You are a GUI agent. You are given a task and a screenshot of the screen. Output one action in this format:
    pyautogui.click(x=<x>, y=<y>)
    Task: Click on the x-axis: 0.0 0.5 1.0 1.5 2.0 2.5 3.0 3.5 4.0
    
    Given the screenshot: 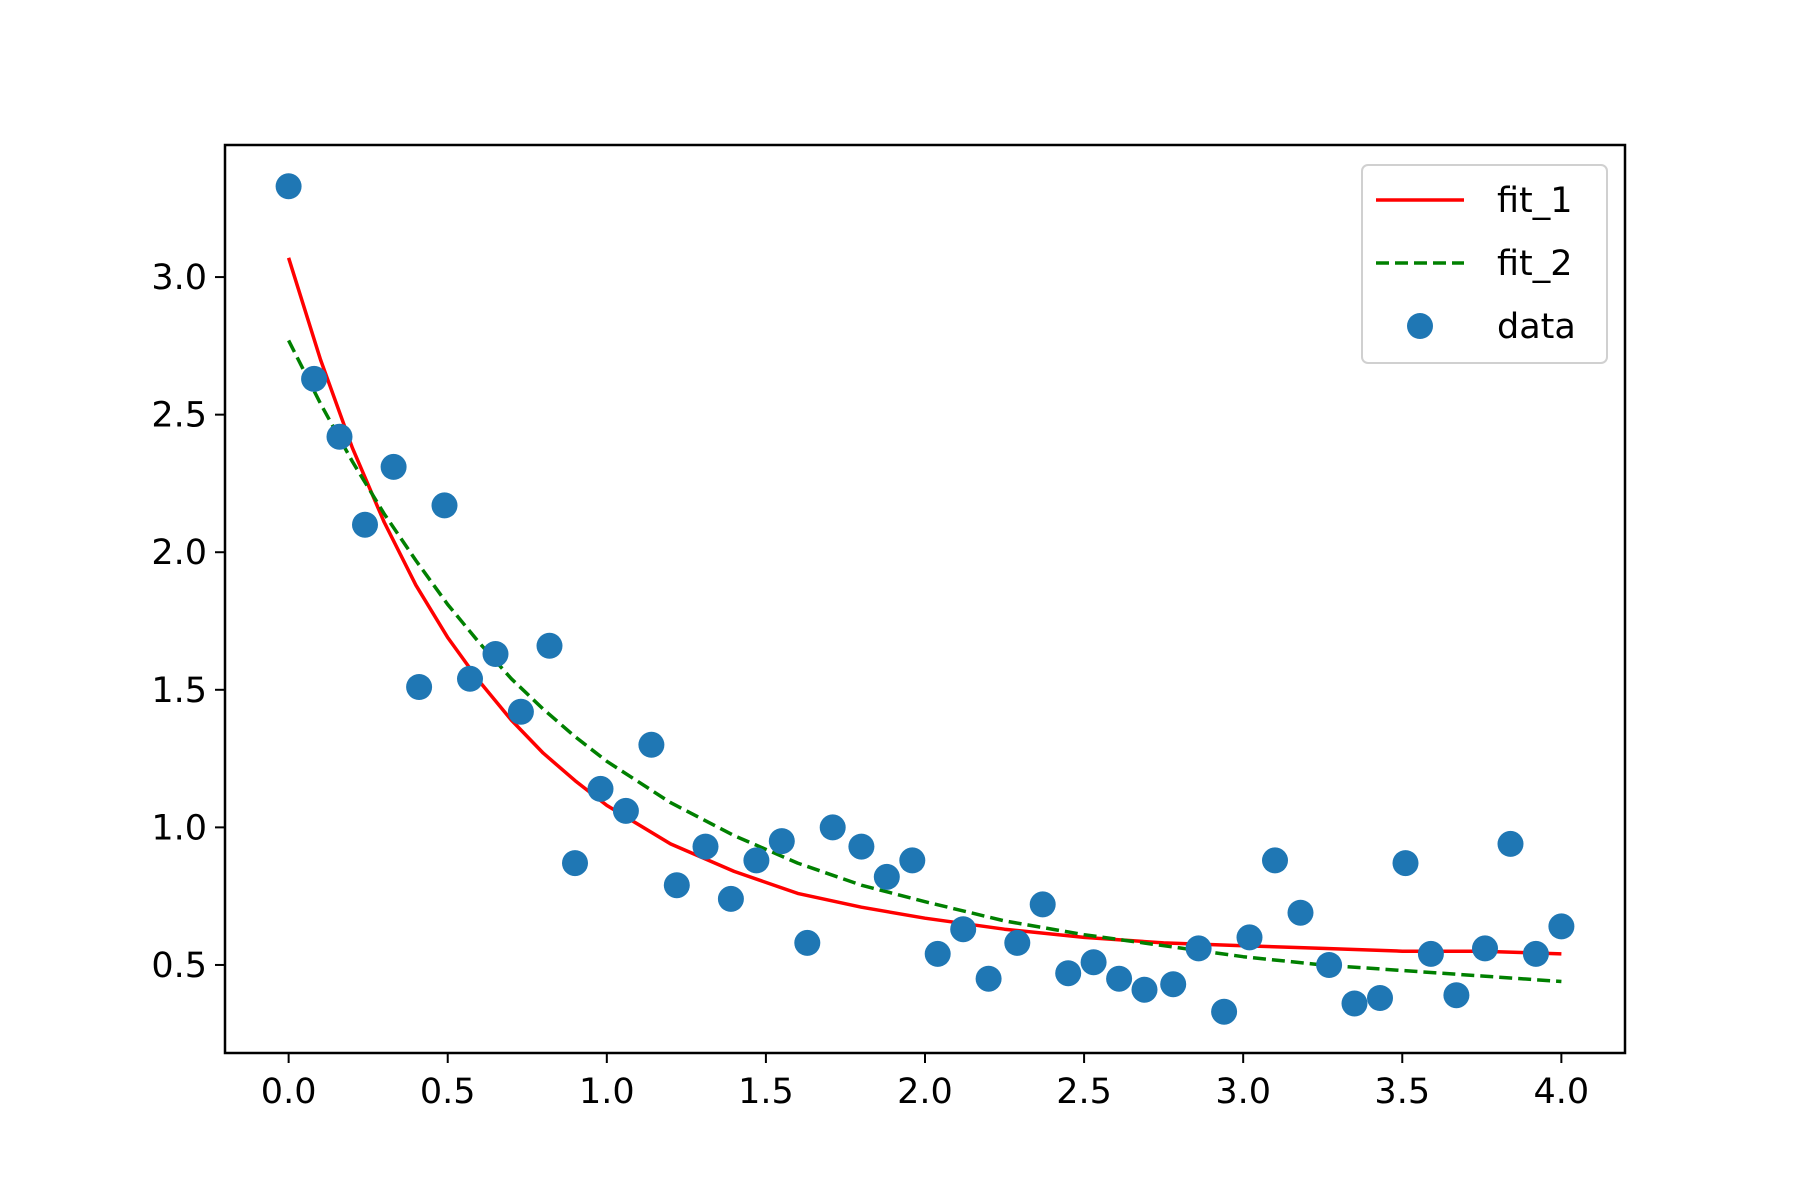 What is the action you would take?
    pyautogui.click(x=925, y=1082)
    